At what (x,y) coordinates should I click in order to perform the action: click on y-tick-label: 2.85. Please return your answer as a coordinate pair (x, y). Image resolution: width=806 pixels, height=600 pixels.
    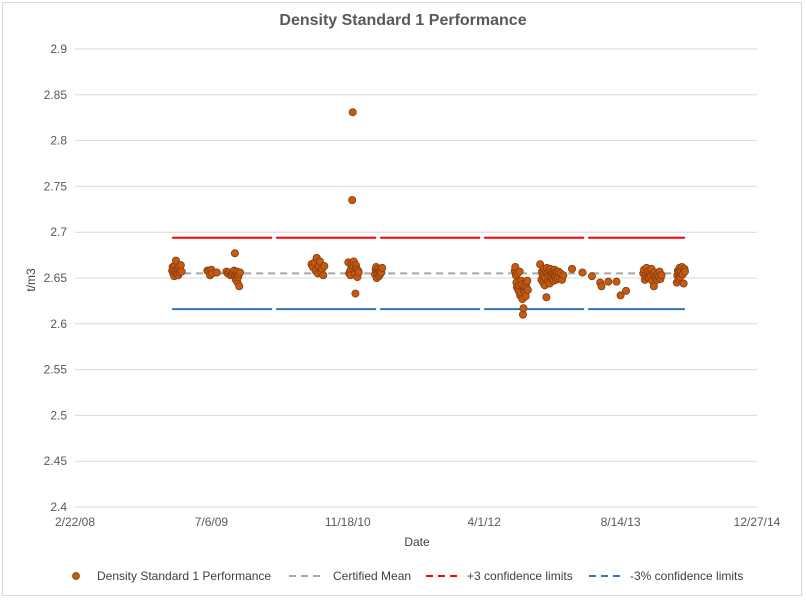
    Looking at the image, I should click on (56, 95).